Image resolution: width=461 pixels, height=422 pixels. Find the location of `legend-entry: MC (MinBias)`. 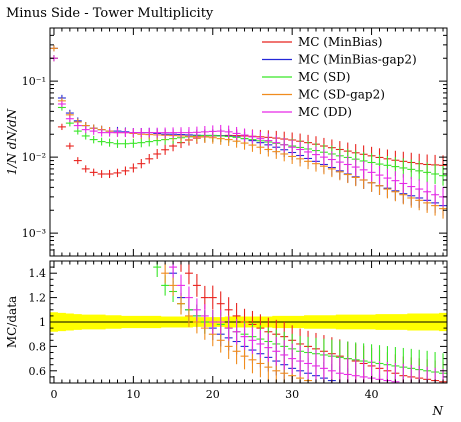

legend-entry: MC (MinBias) is located at coordinates (322, 42).